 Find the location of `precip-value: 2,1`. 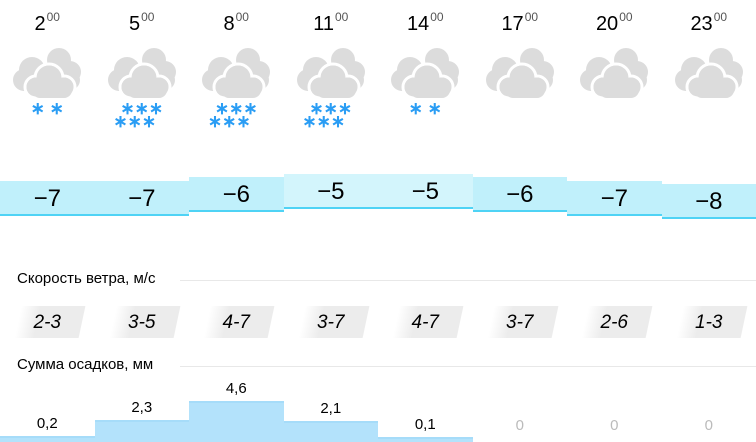

precip-value: 2,1 is located at coordinates (331, 409).